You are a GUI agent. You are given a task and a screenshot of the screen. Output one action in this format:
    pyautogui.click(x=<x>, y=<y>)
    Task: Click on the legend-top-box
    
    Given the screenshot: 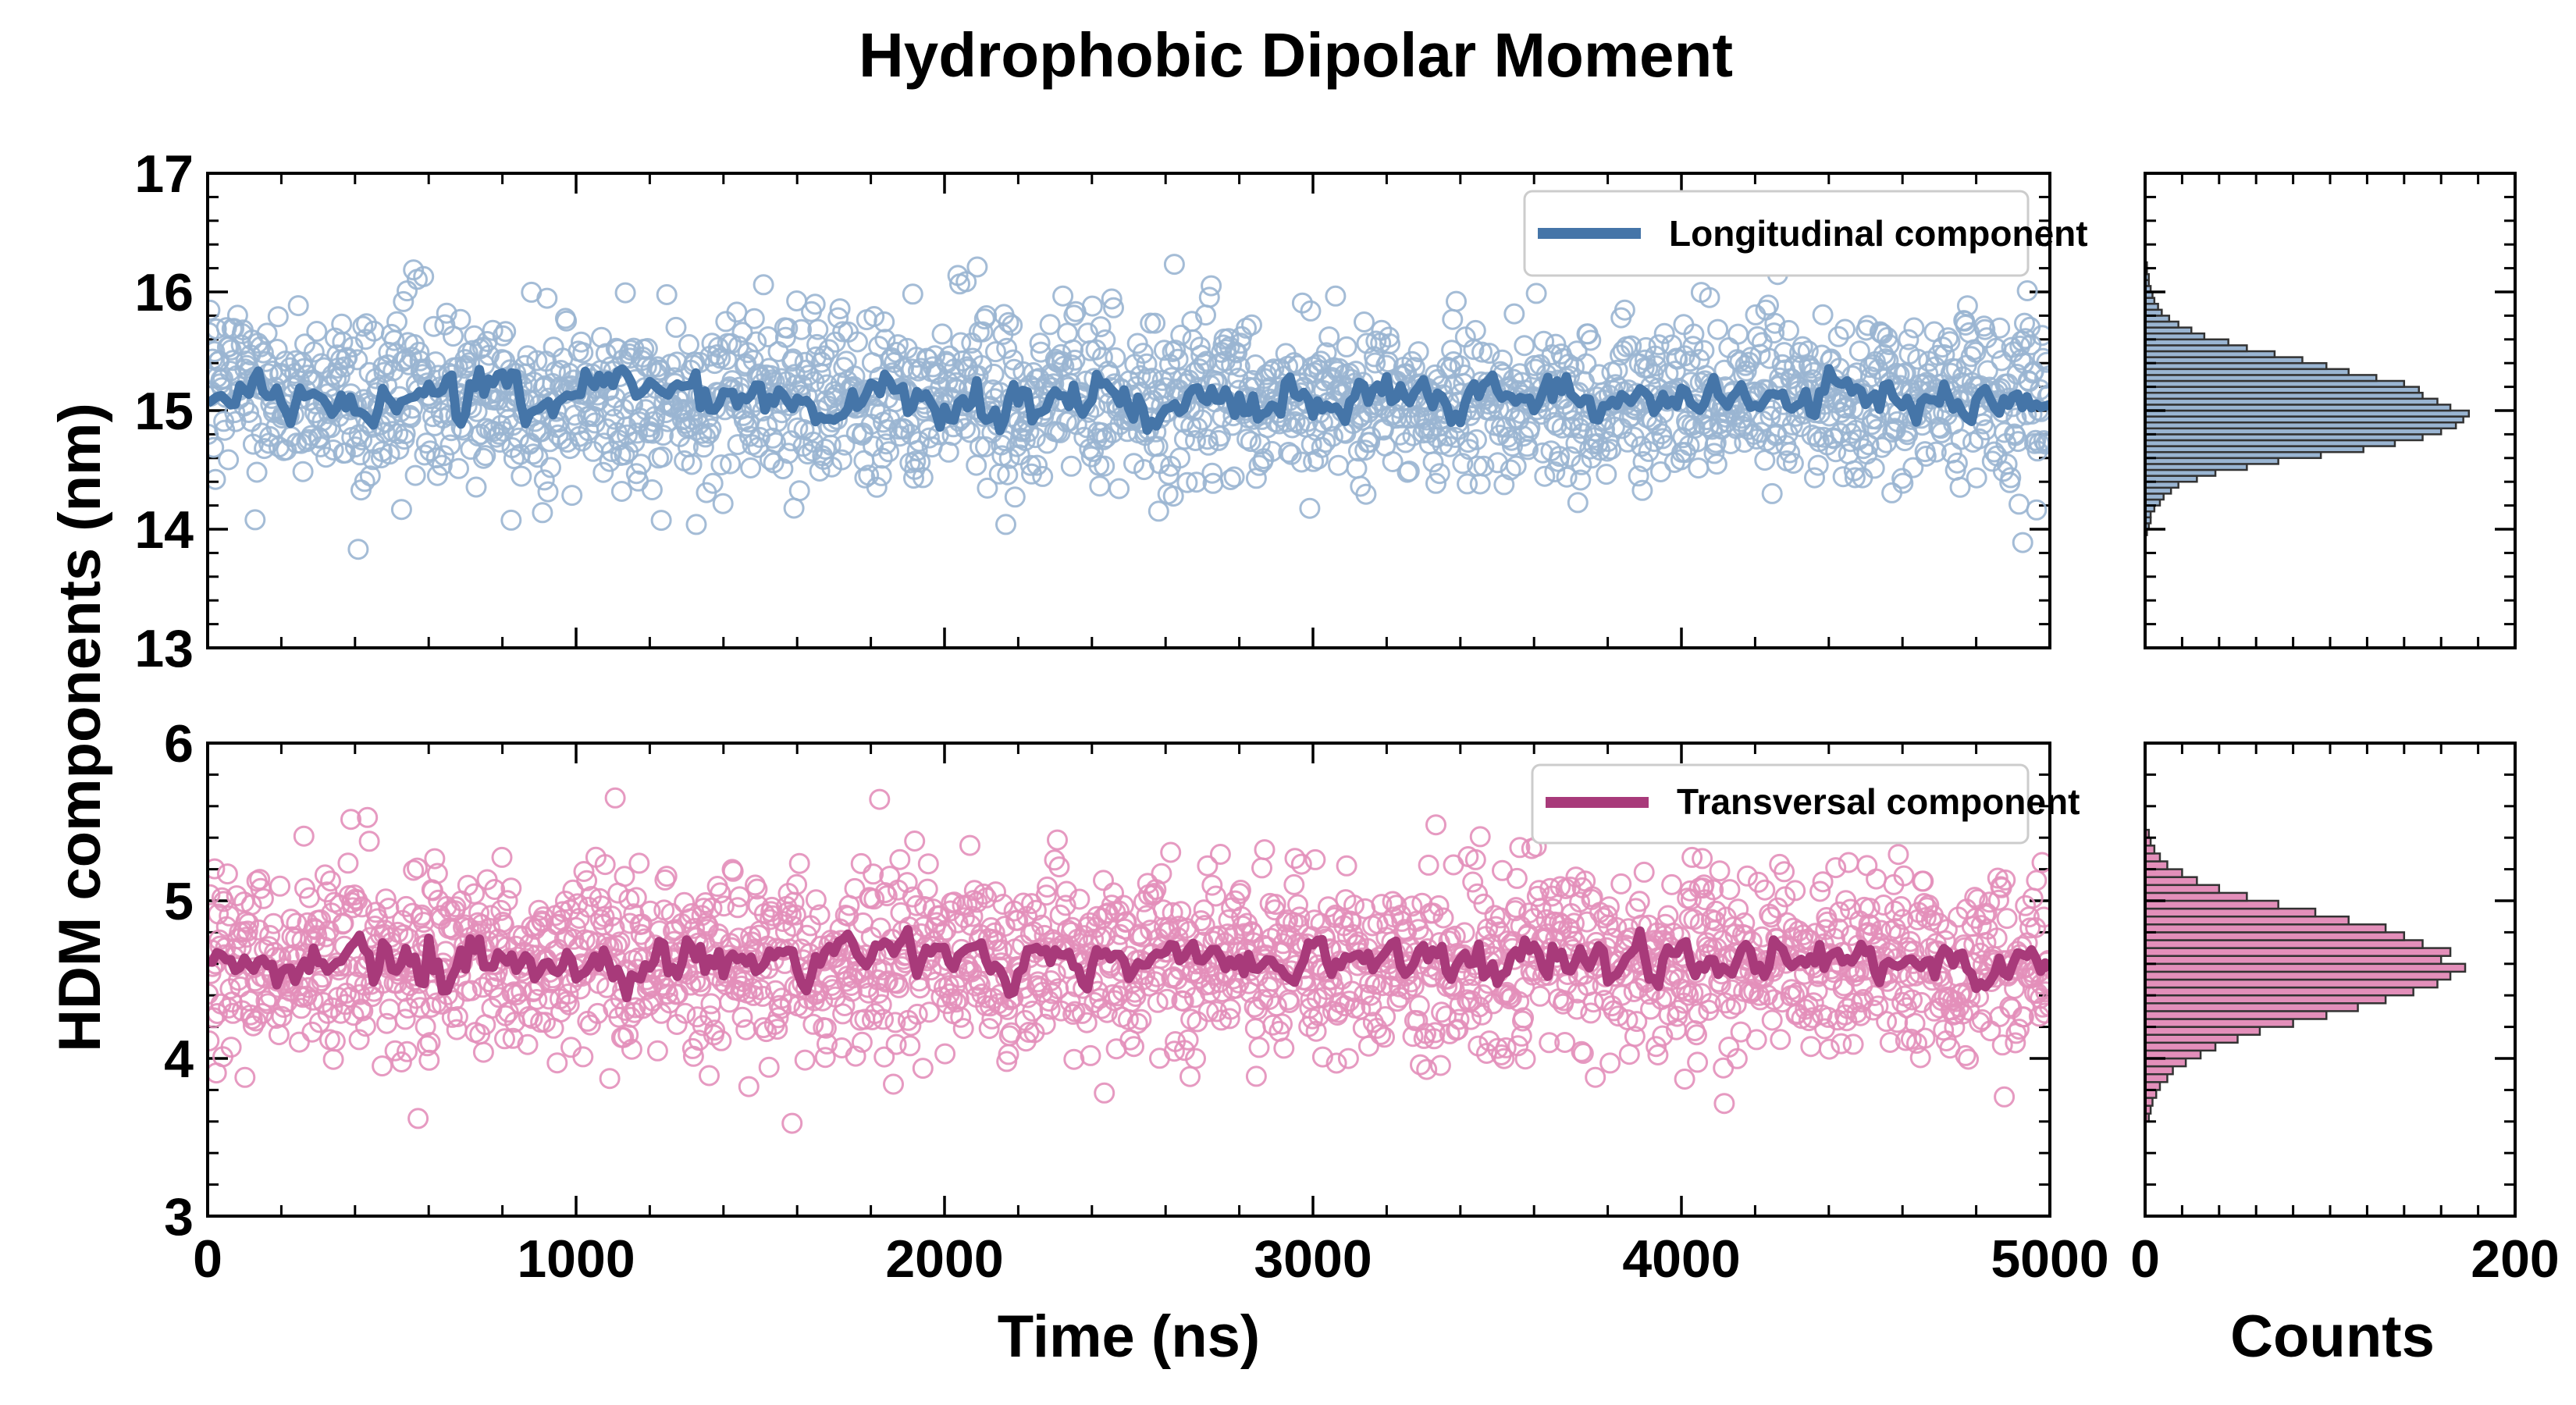 What is the action you would take?
    pyautogui.click(x=1777, y=234)
    